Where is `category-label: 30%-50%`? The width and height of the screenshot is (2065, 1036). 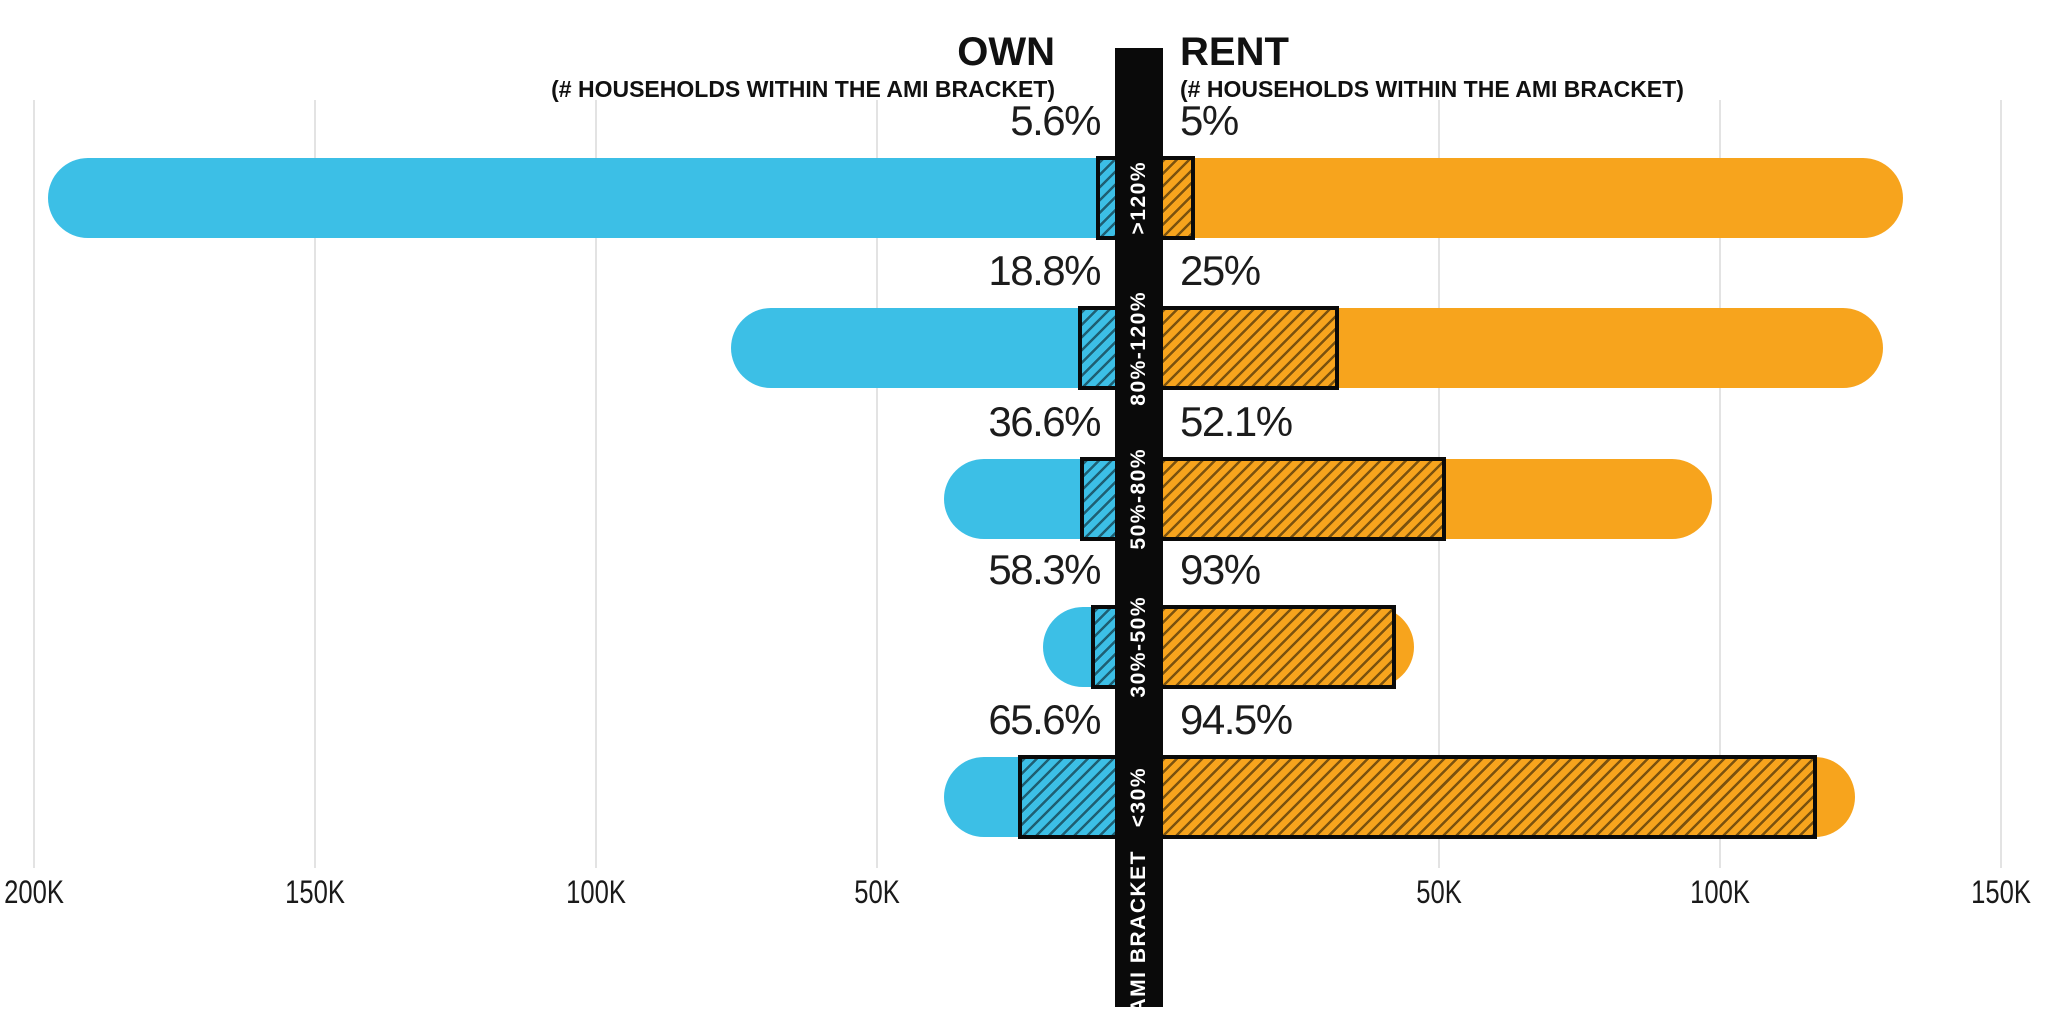 category-label: 30%-50% is located at coordinates (1139, 647).